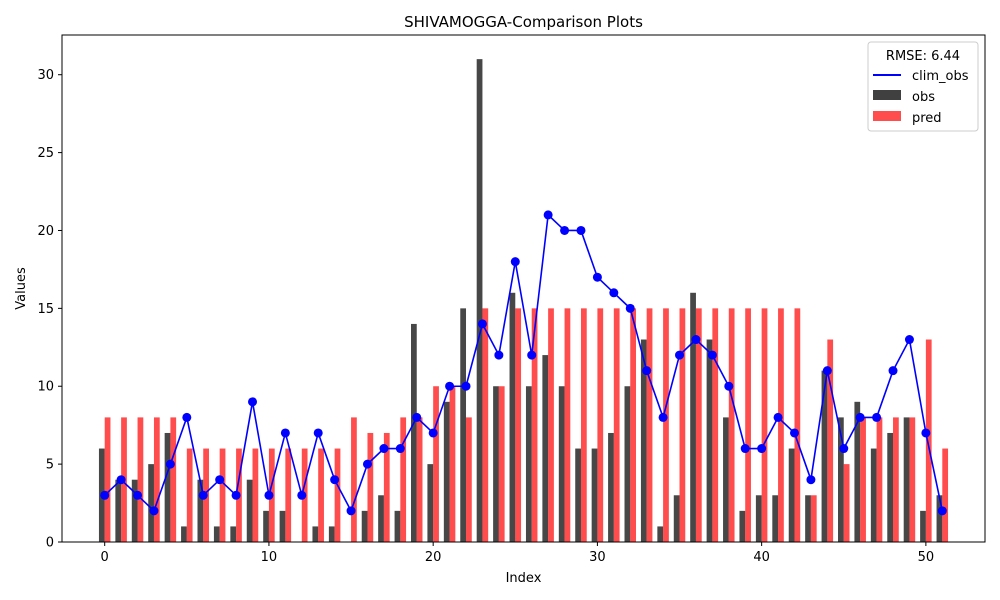 Image resolution: width=1000 pixels, height=600 pixels. What do you see at coordinates (518, 553) in the screenshot?
I see `x-axis: 0 10 20 30 40 50` at bounding box center [518, 553].